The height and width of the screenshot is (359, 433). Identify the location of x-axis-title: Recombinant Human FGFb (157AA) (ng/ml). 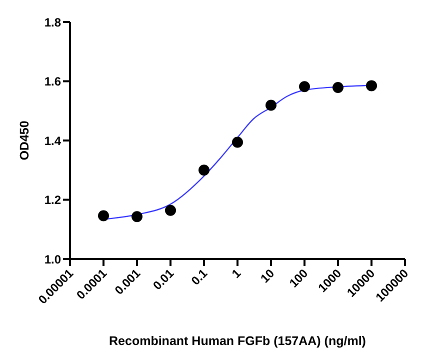
(237, 341).